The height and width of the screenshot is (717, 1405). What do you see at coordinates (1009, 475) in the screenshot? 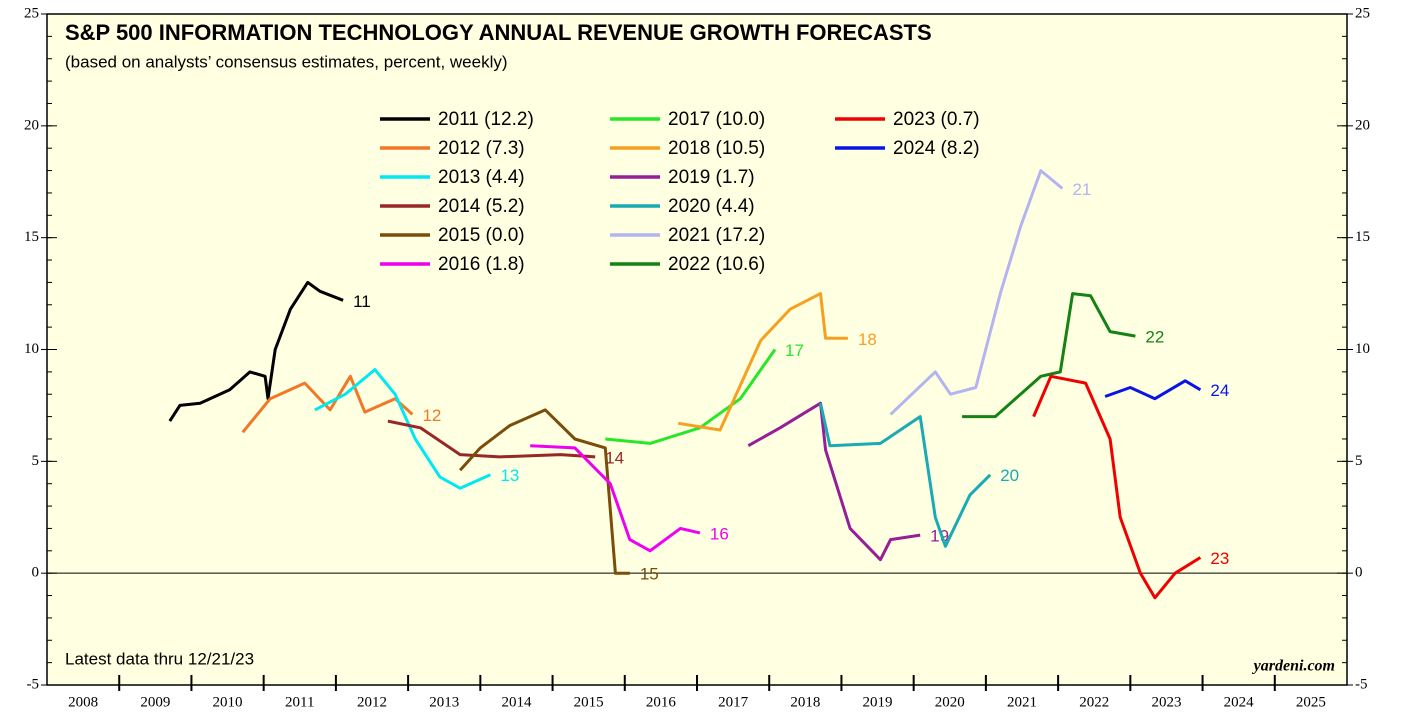
I see `end-label: 20` at bounding box center [1009, 475].